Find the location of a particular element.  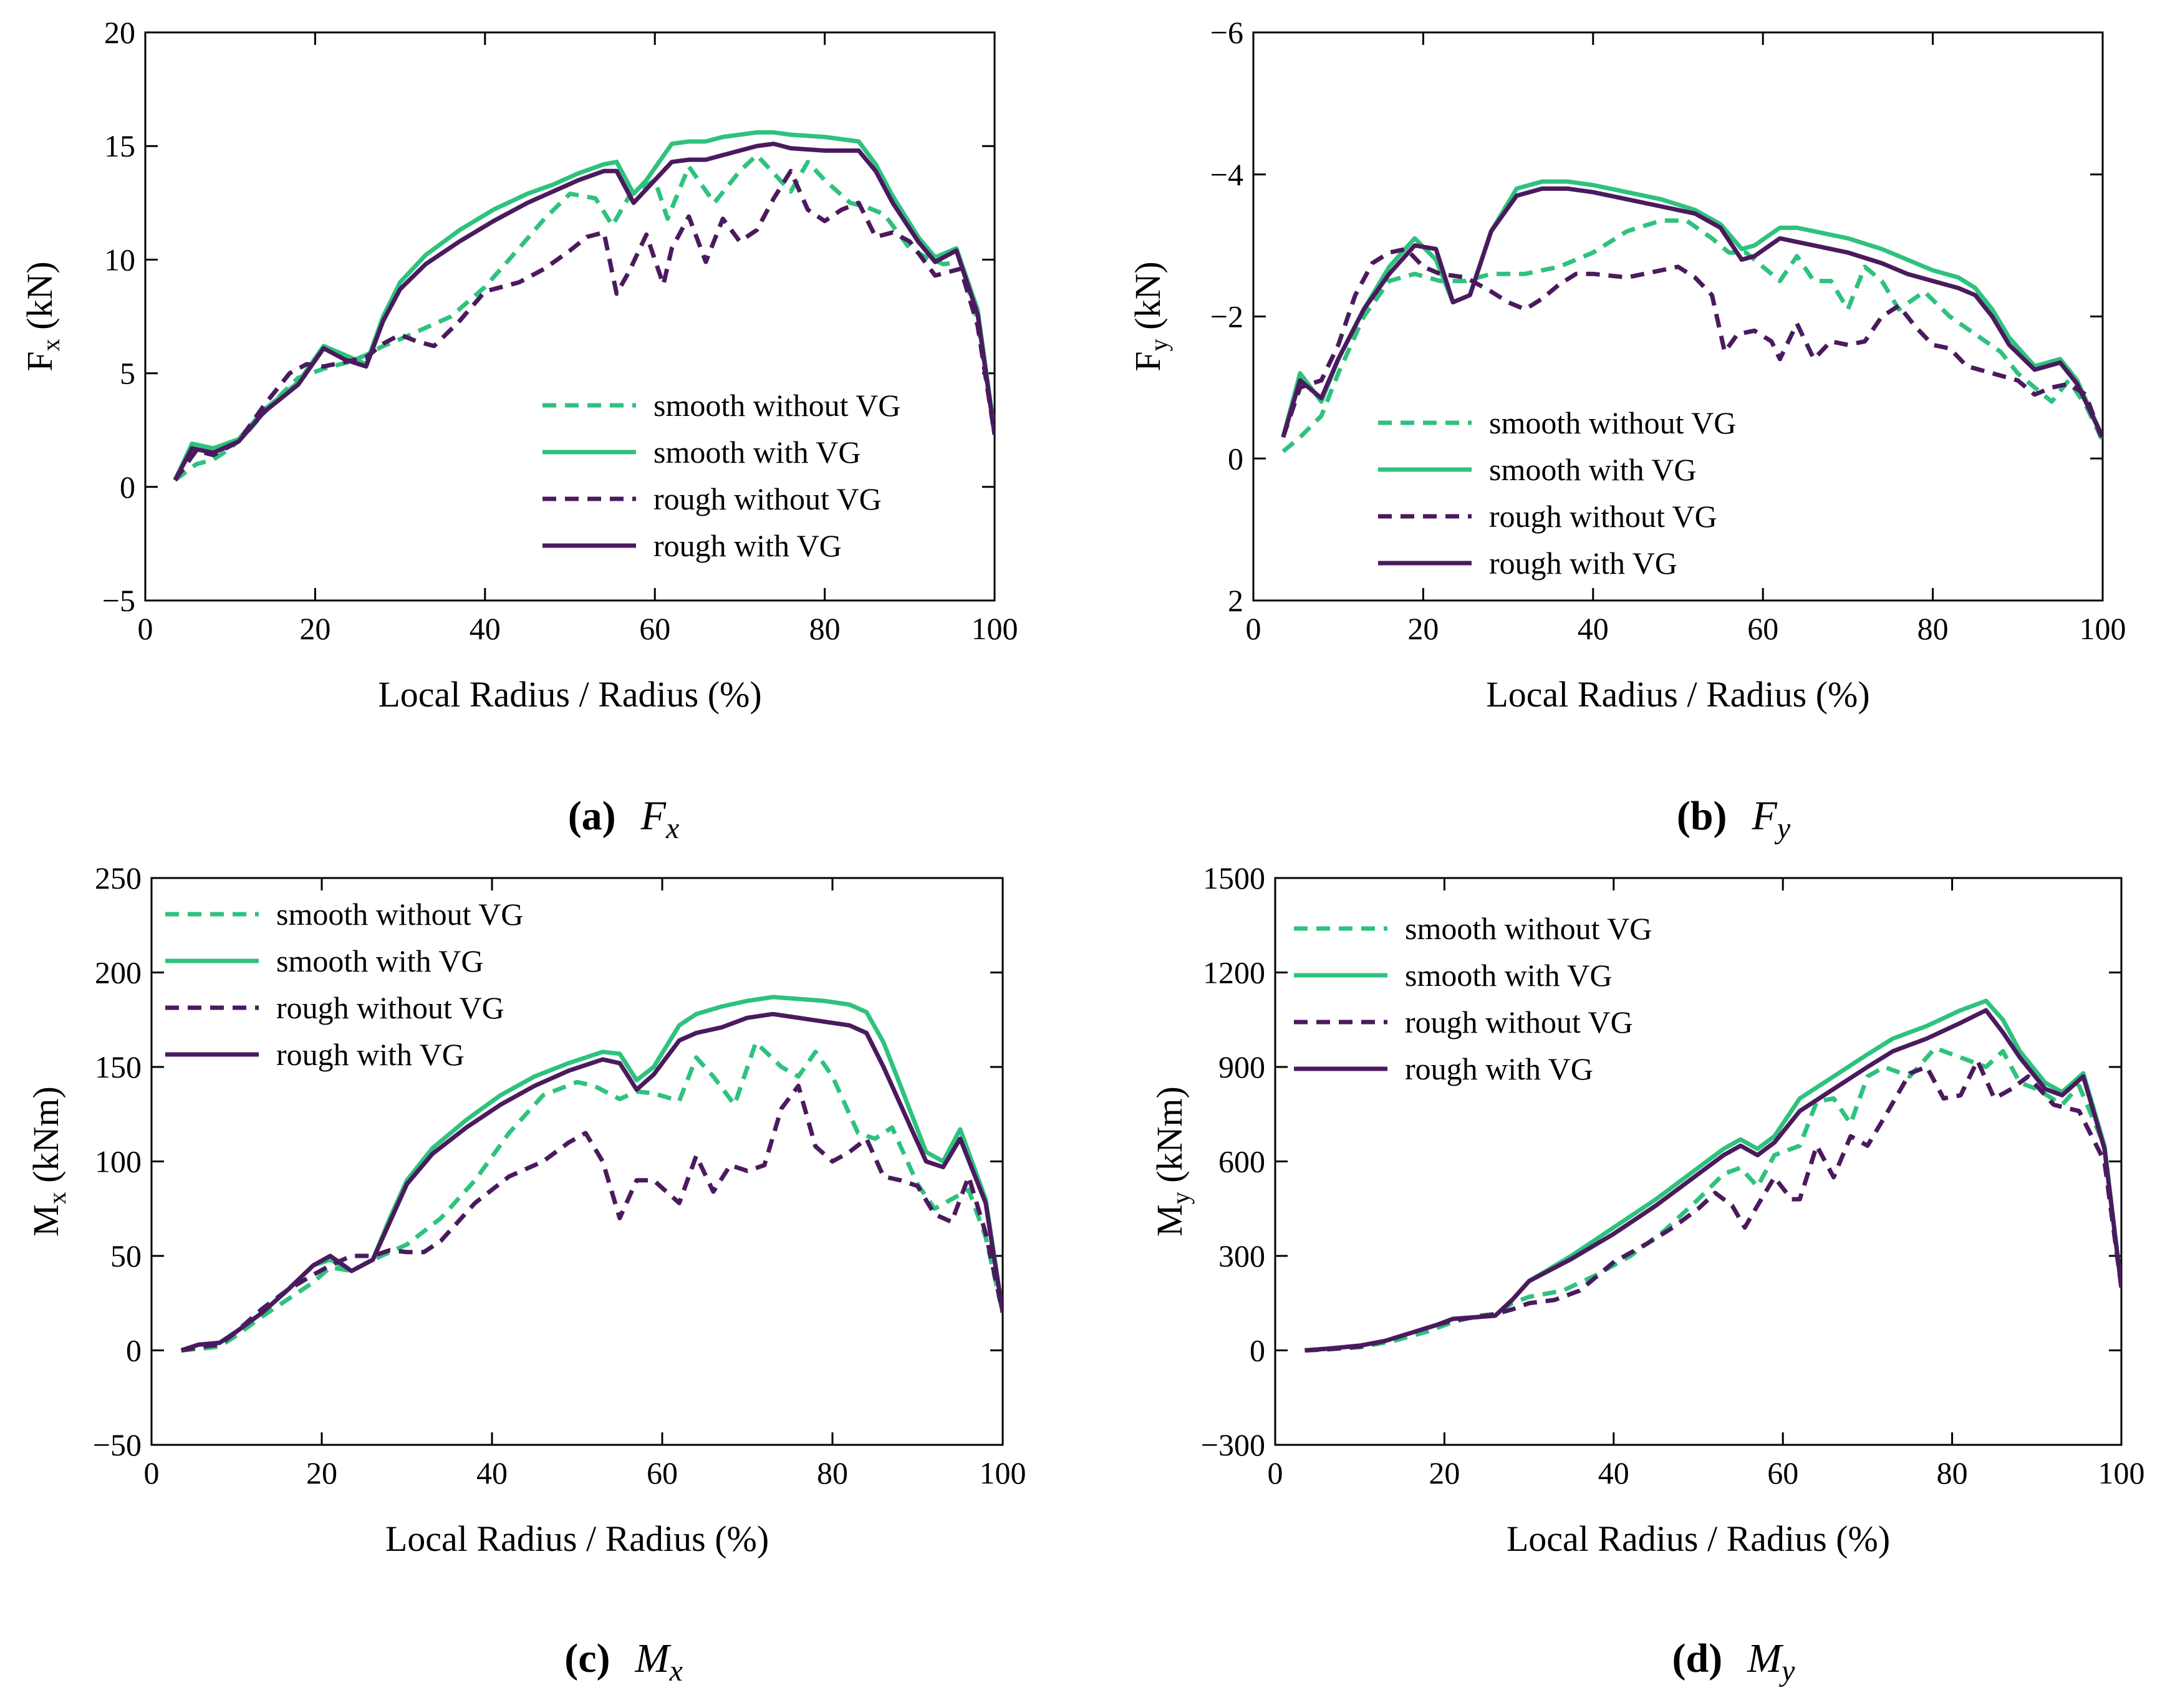

caption-tag: (d) is located at coordinates (1697, 1658).